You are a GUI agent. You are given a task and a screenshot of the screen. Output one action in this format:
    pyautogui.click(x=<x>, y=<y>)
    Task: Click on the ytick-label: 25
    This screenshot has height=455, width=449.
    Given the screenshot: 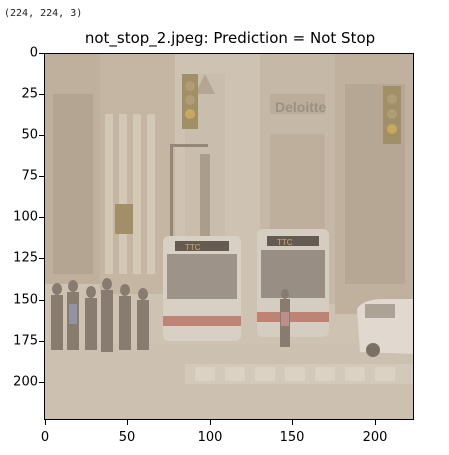 What is the action you would take?
    pyautogui.click(x=29, y=94)
    